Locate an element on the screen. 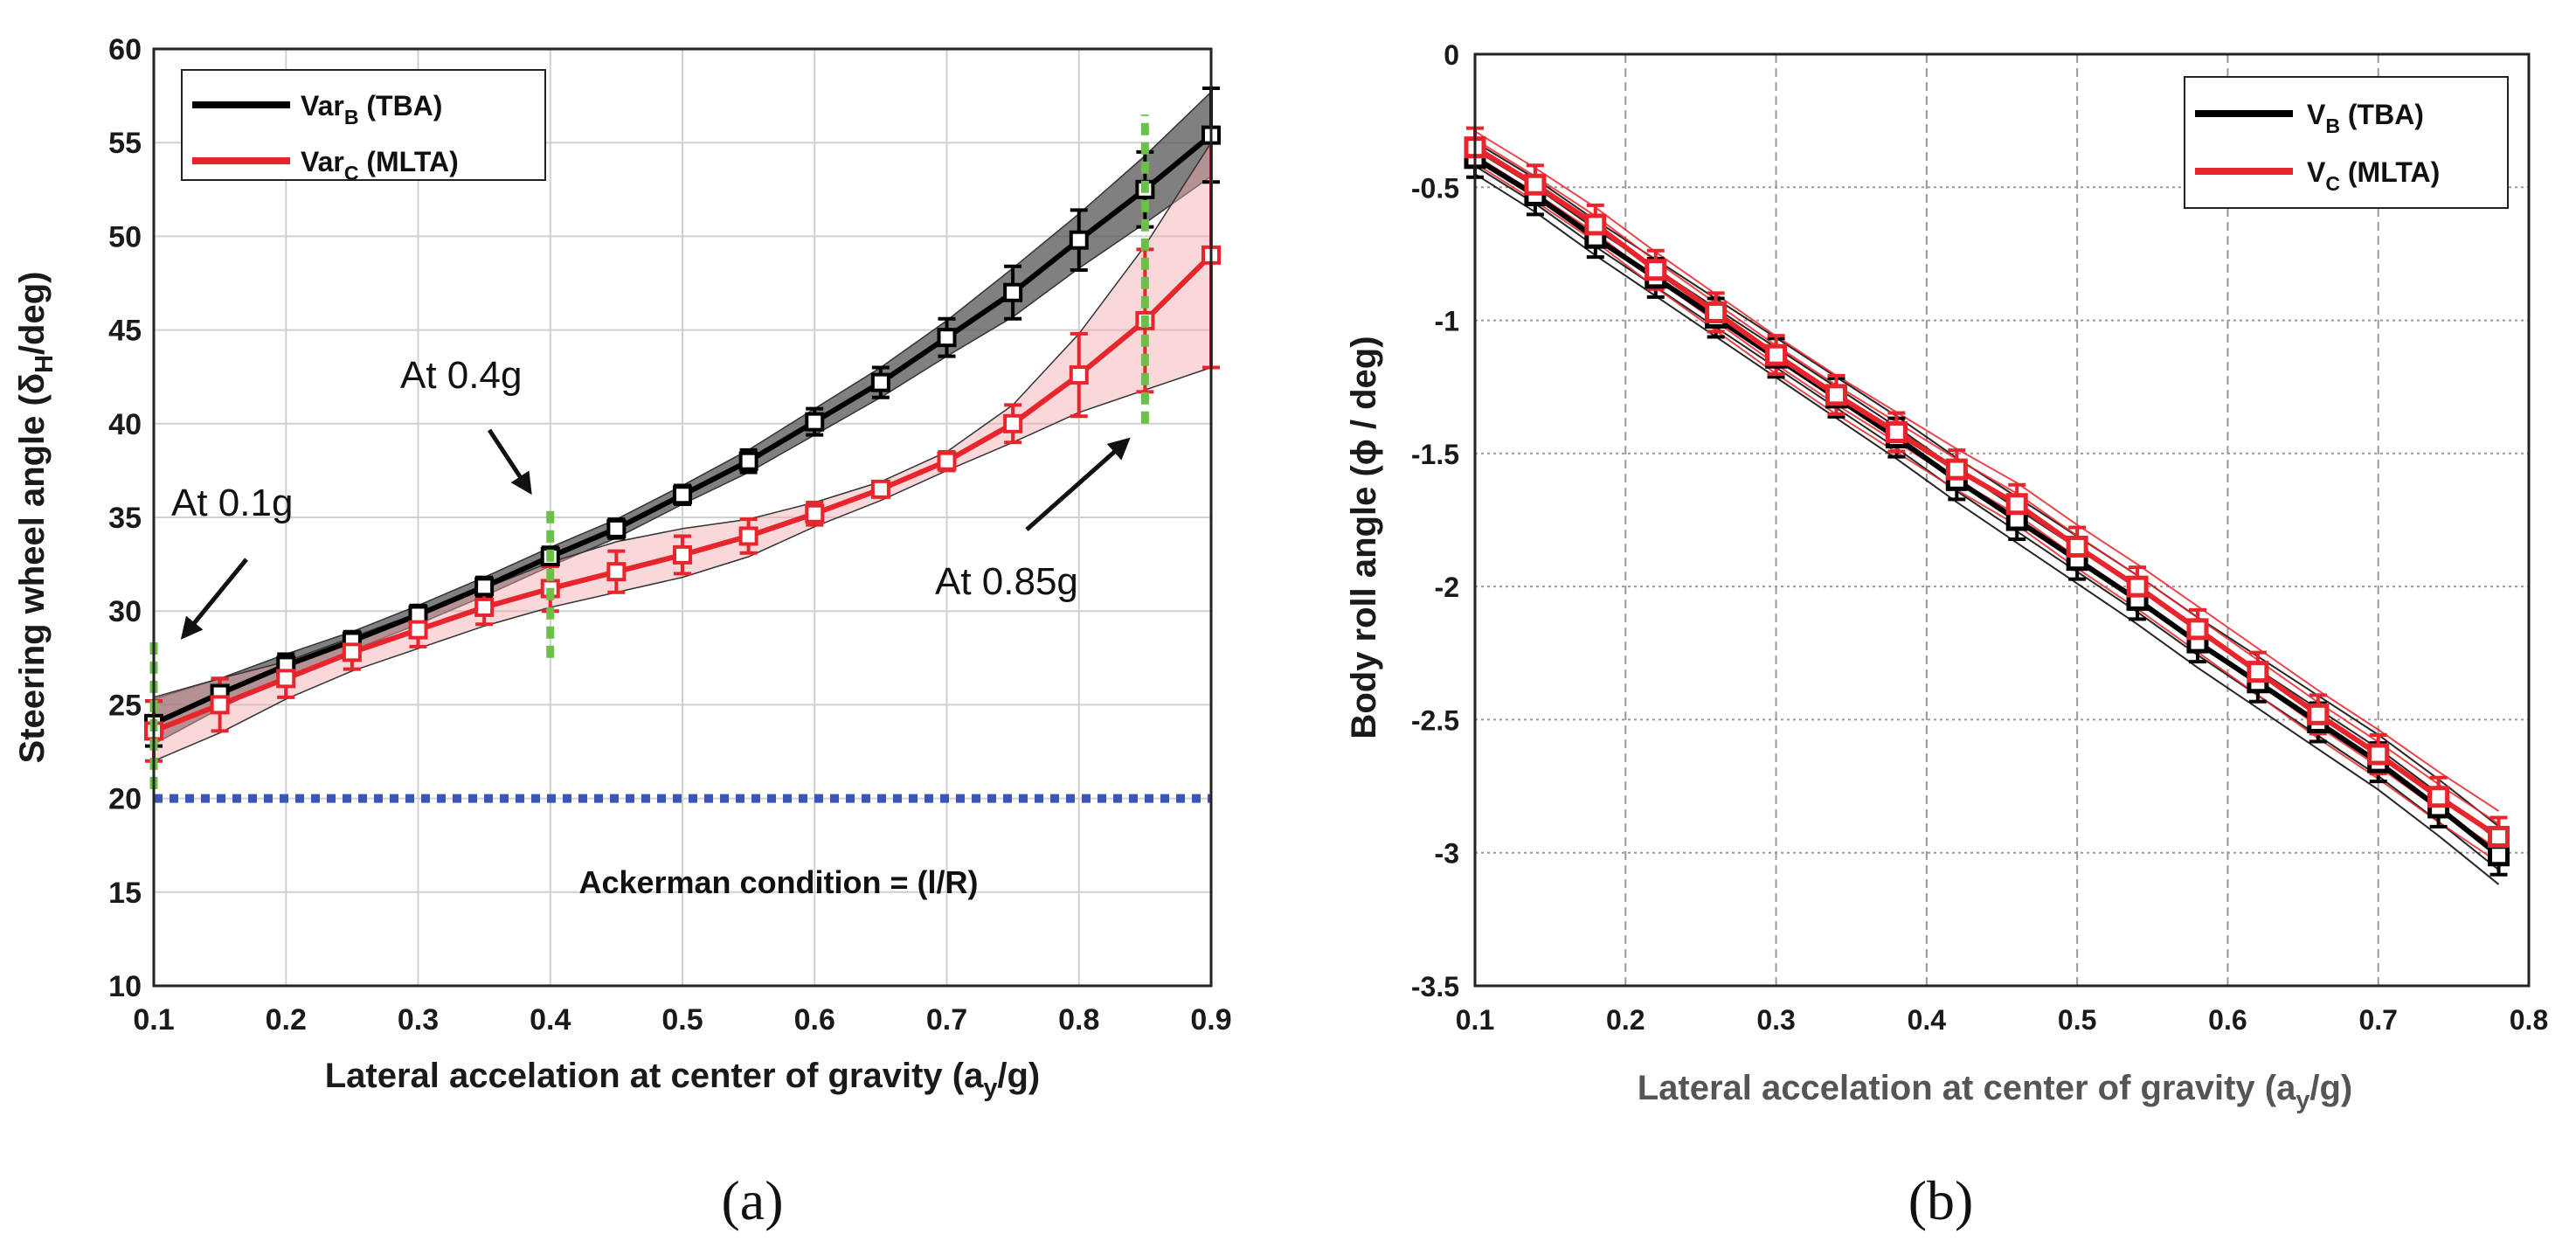 This screenshot has height=1255, width=2576. y-tick-label: 40 is located at coordinates (125, 424).